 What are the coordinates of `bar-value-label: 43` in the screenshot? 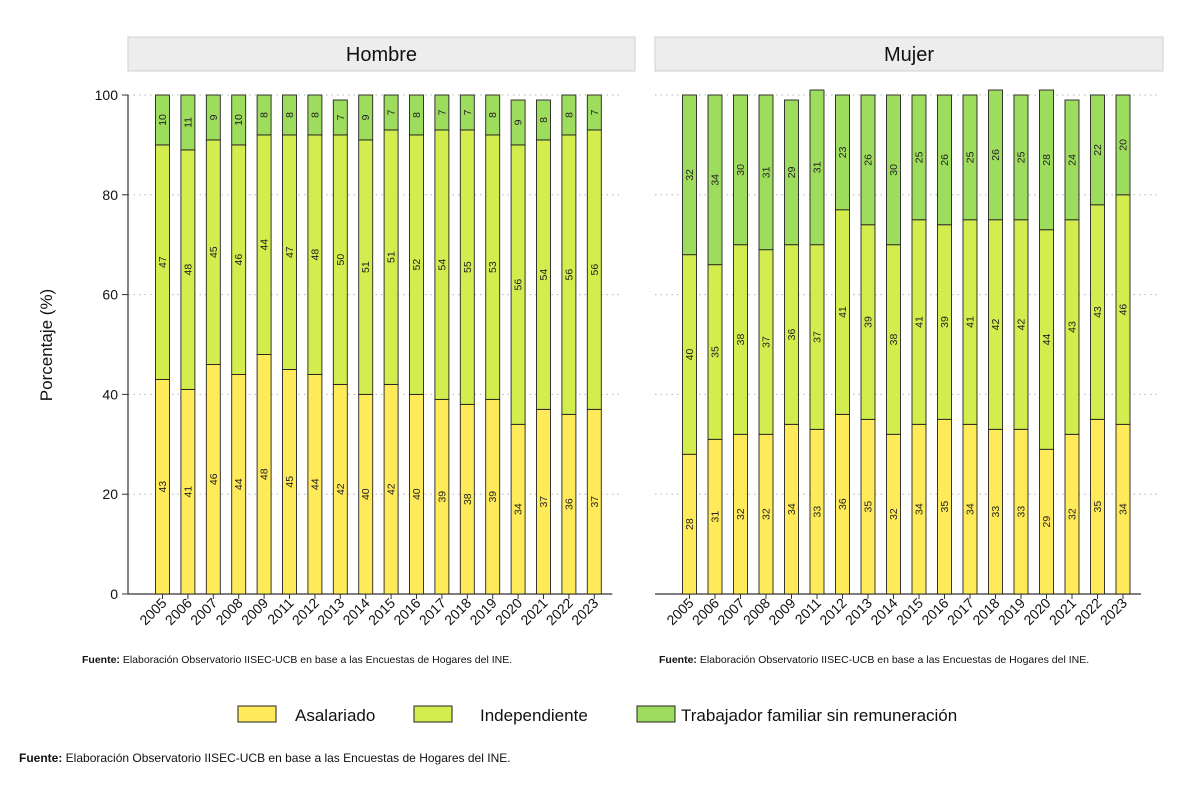 It's located at (163, 487).